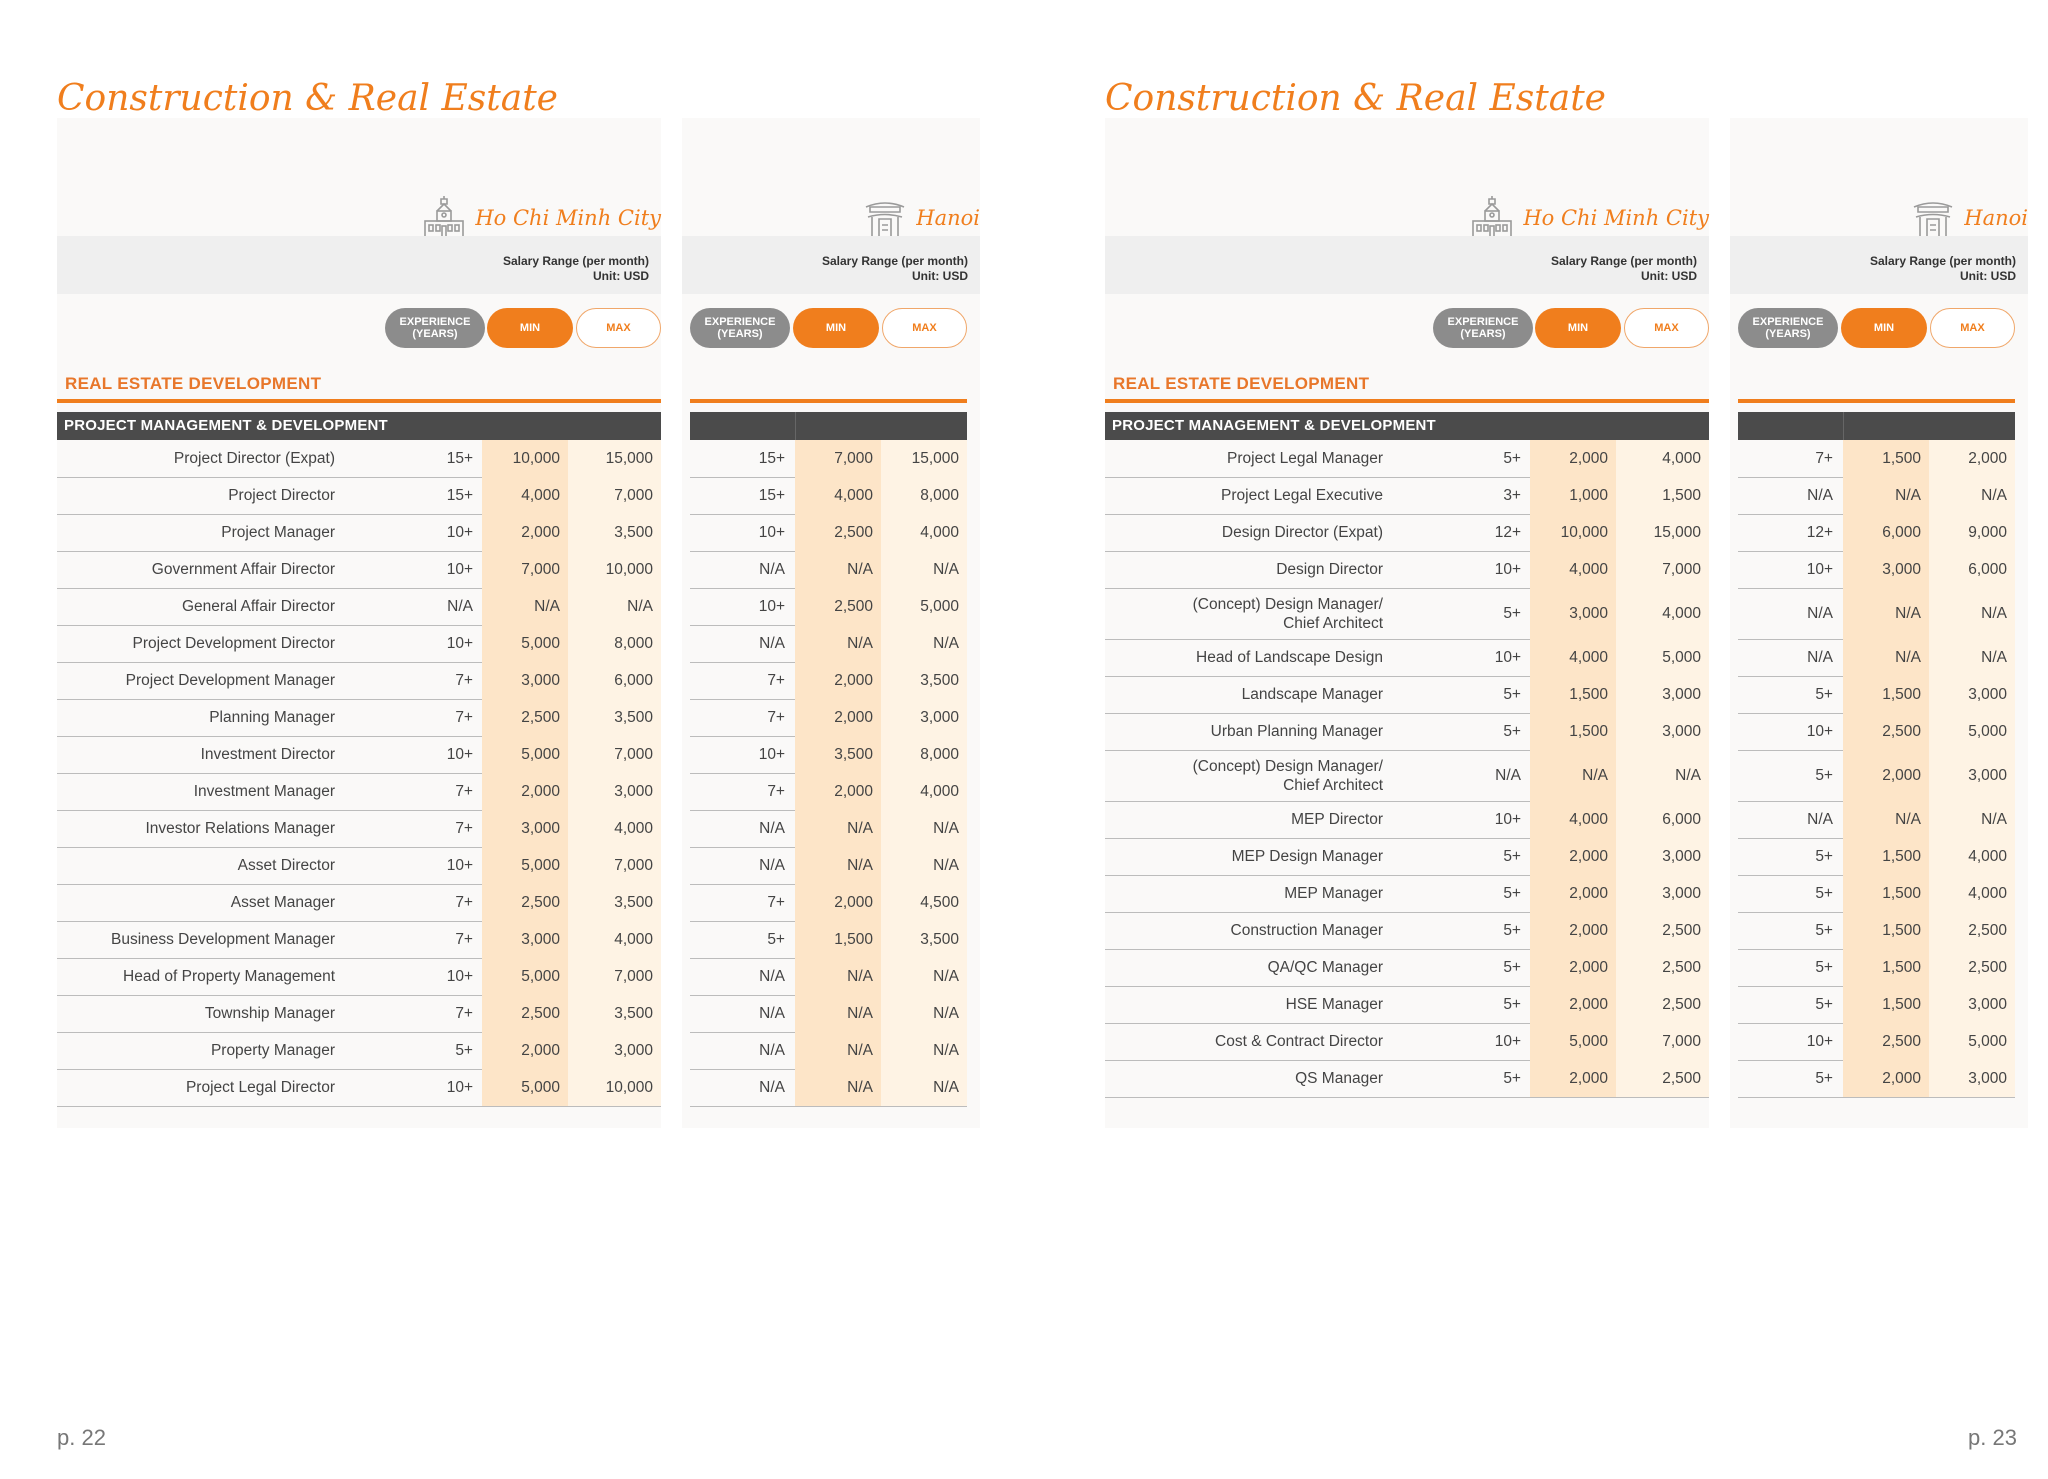 The height and width of the screenshot is (1479, 2048). What do you see at coordinates (1407, 401) in the screenshot?
I see `section-rule` at bounding box center [1407, 401].